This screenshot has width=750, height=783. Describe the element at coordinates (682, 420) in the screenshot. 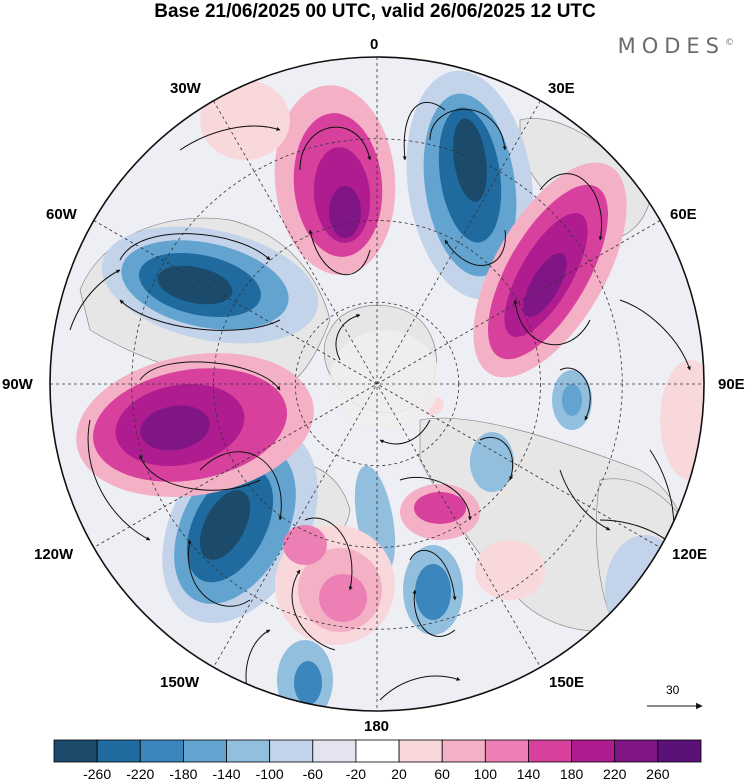

I see `anomaly-blob-far-east-high` at that location.